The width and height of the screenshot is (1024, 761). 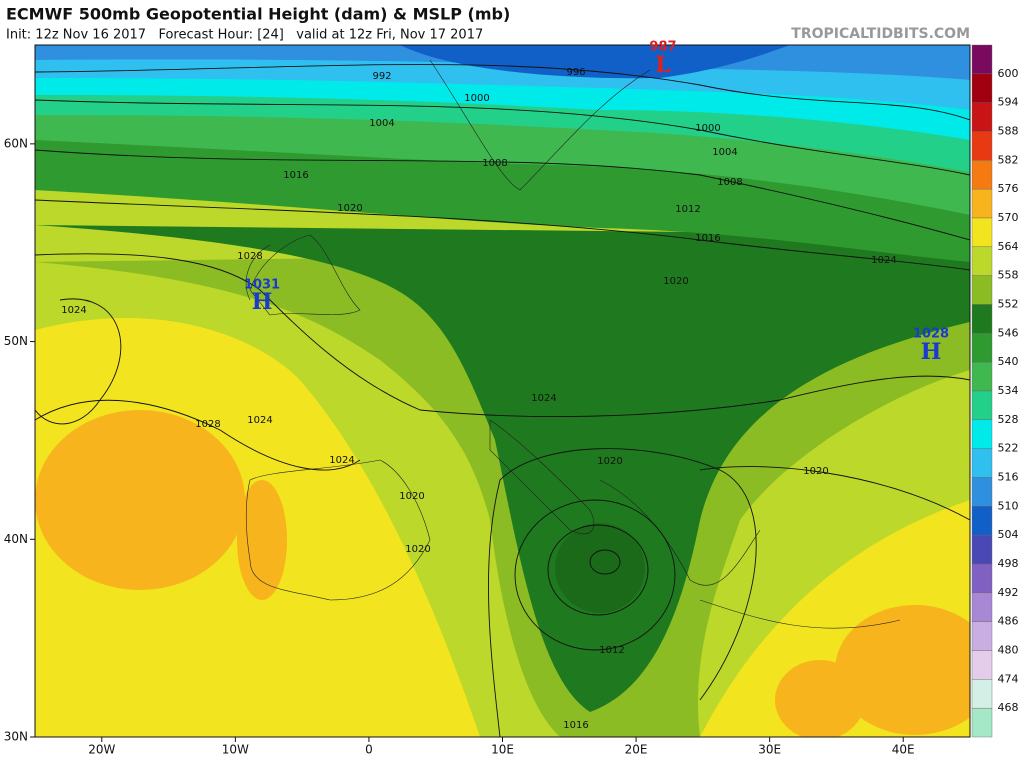 I want to click on y-tick-label: 50N, so click(x=16, y=341).